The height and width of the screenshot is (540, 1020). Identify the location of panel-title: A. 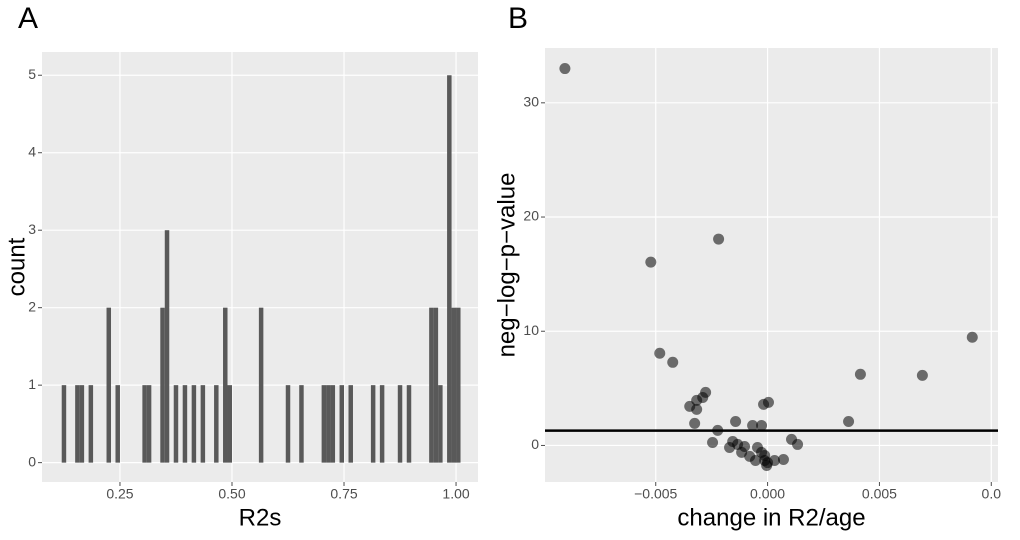
(28, 18).